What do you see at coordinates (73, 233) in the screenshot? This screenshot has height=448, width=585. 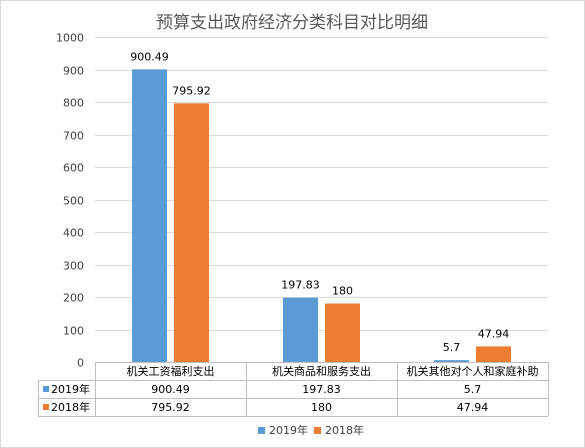 I see `y-tick-label: 400` at bounding box center [73, 233].